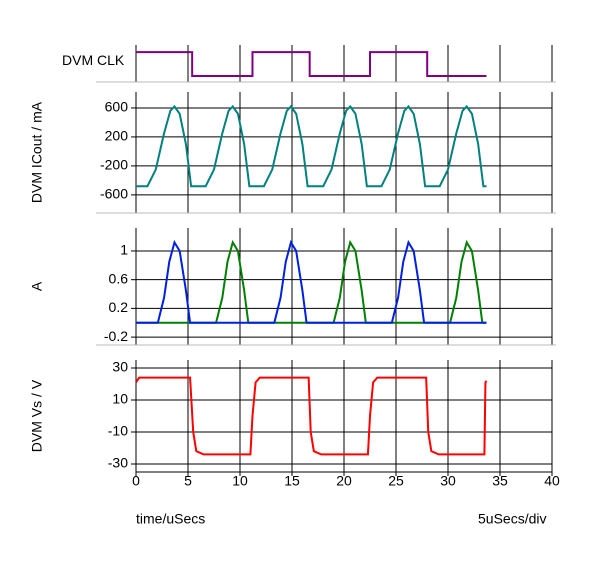  I want to click on y-tick-label: 1, so click(124, 250).